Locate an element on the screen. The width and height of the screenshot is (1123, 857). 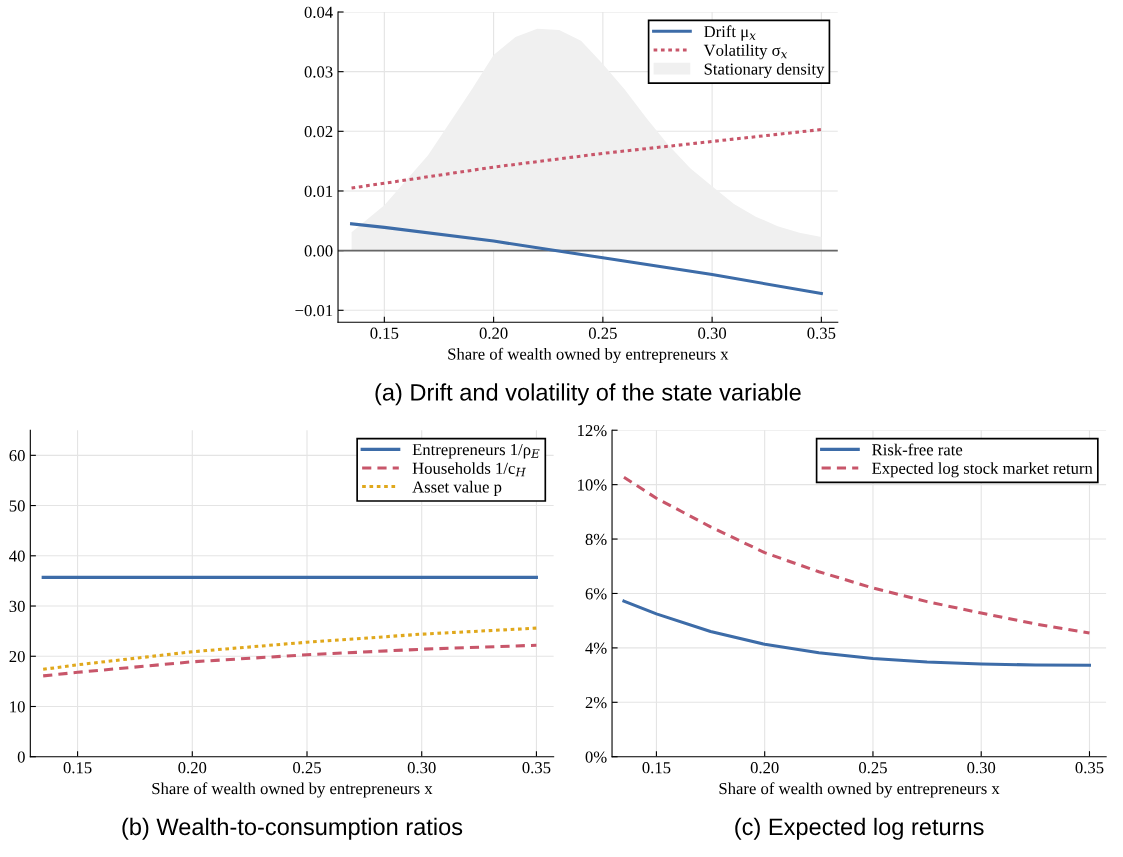
text: (c) Expected log returns is located at coordinates (859, 828).